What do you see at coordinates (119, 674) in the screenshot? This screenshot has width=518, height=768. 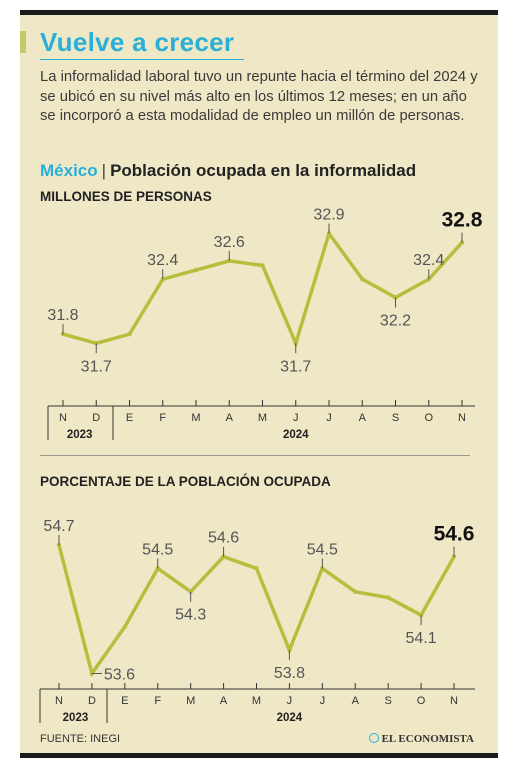 I see `chart2-data-label: 53.6` at bounding box center [119, 674].